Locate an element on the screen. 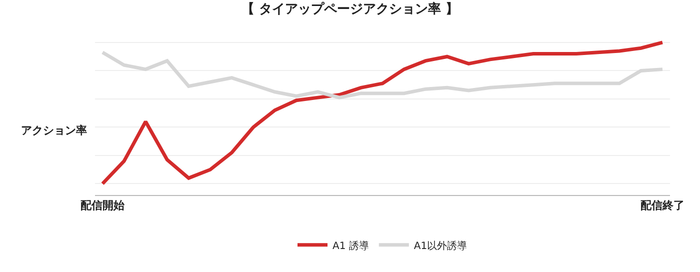  y-axis-title: アクション率 is located at coordinates (54, 130).